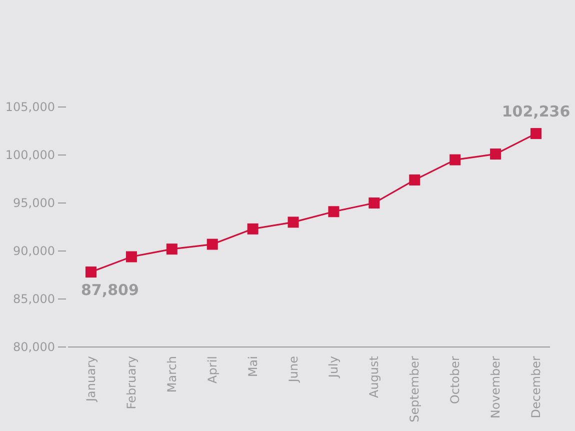 This screenshot has height=431, width=575. I want to click on x-tick-label: January, so click(91, 379).